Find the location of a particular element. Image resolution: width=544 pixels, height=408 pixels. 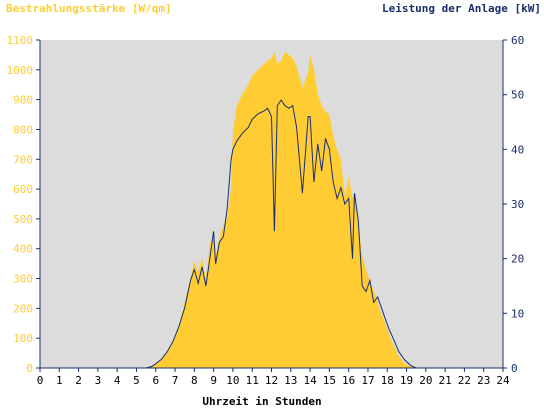

y-left-tick-label: 600 is located at coordinates (23, 189).